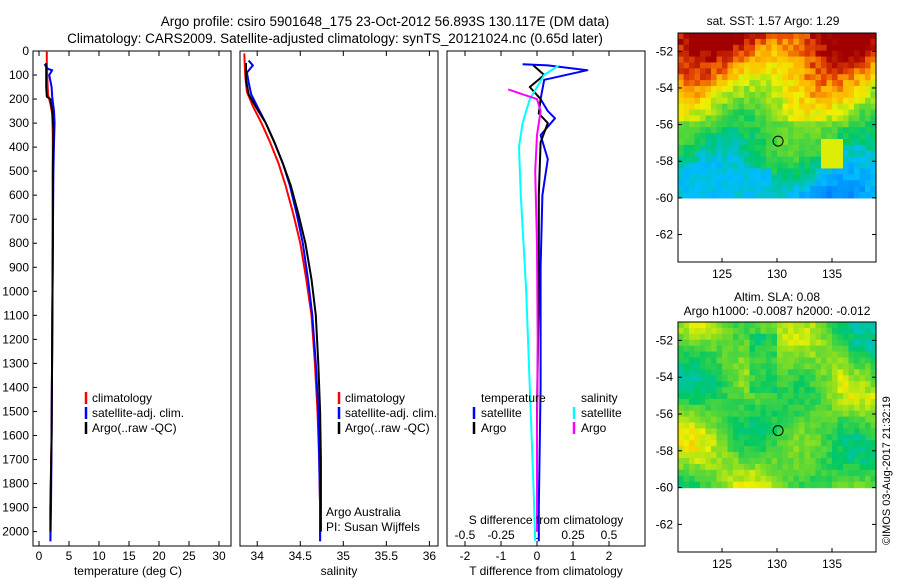 This screenshot has height=580, width=900. What do you see at coordinates (513, 398) in the screenshot?
I see `legend-title-temperature: temperature` at bounding box center [513, 398].